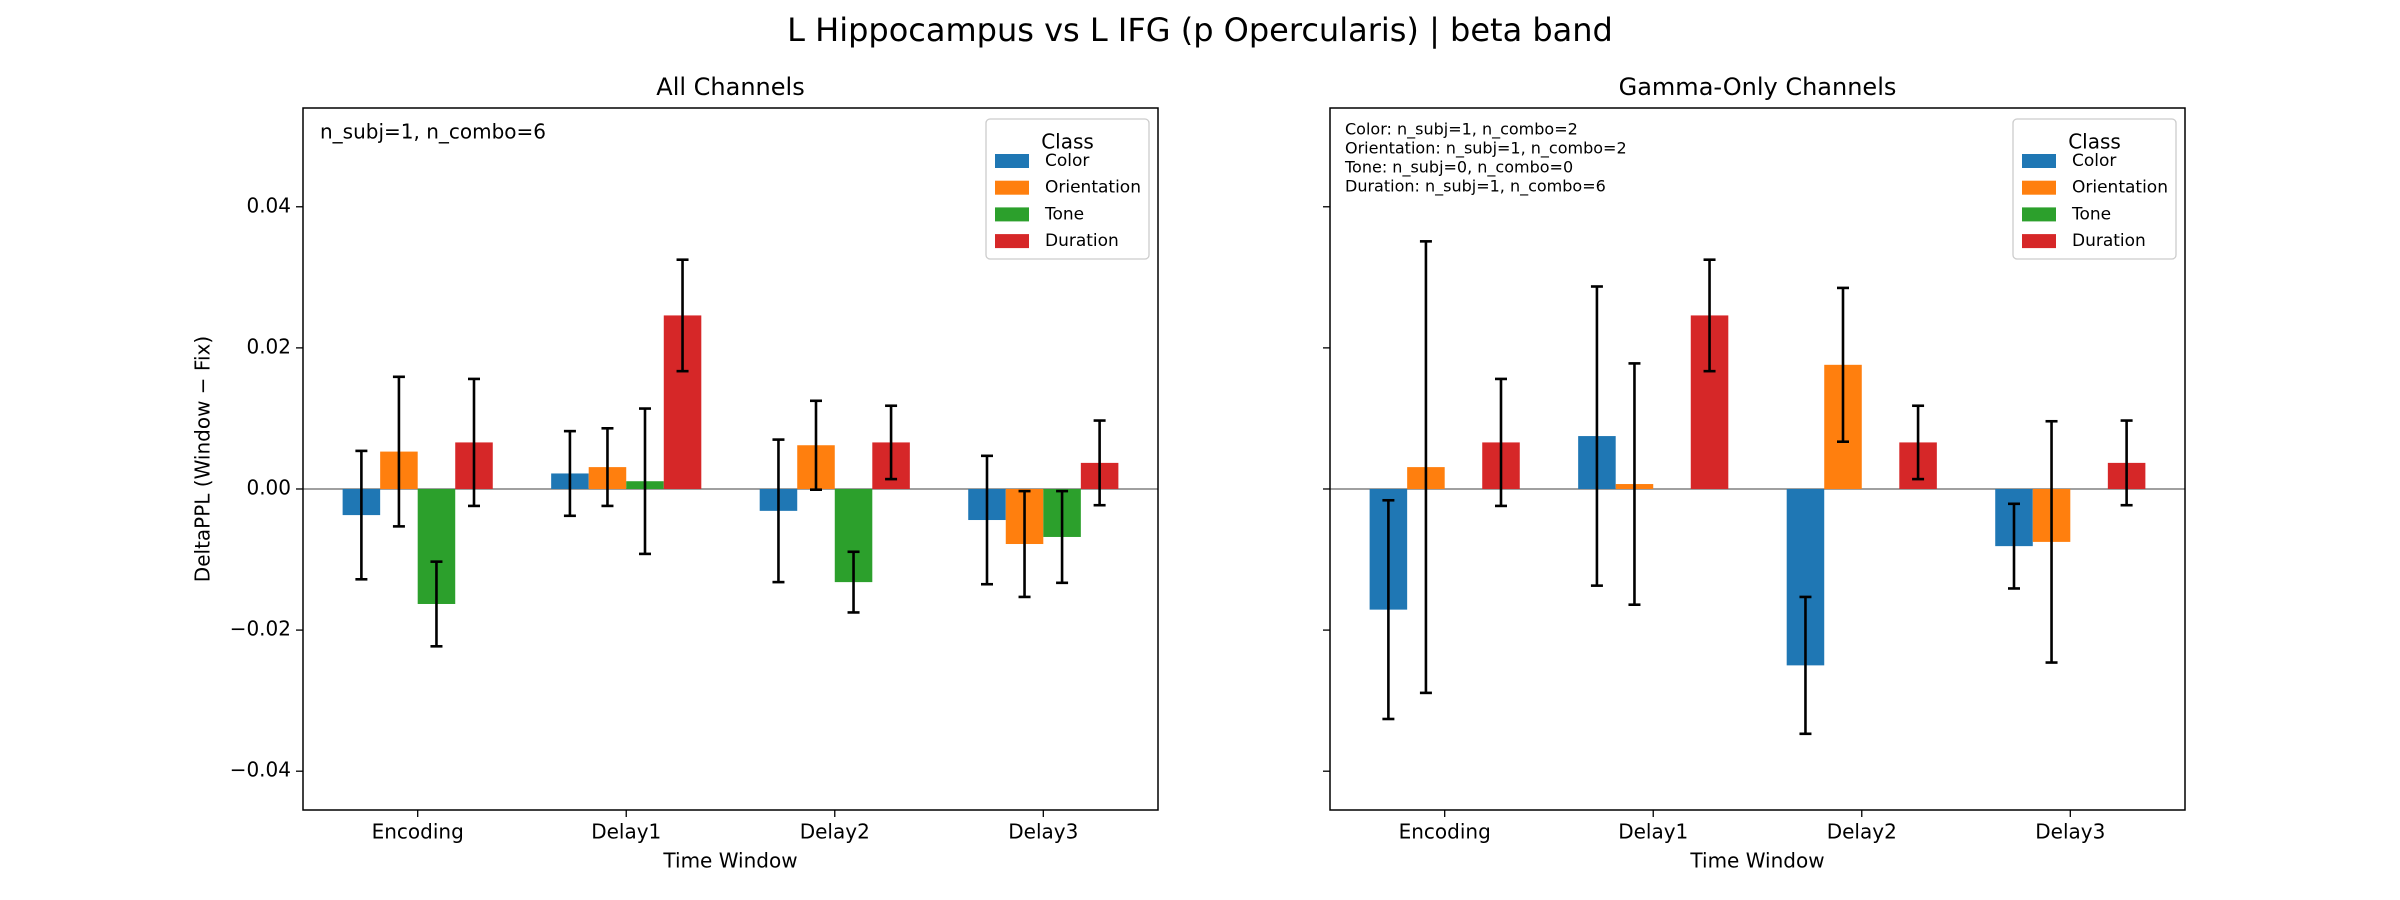 The width and height of the screenshot is (2400, 900). Describe the element at coordinates (268, 487) in the screenshot. I see `y-tick-label: 0.00` at that location.